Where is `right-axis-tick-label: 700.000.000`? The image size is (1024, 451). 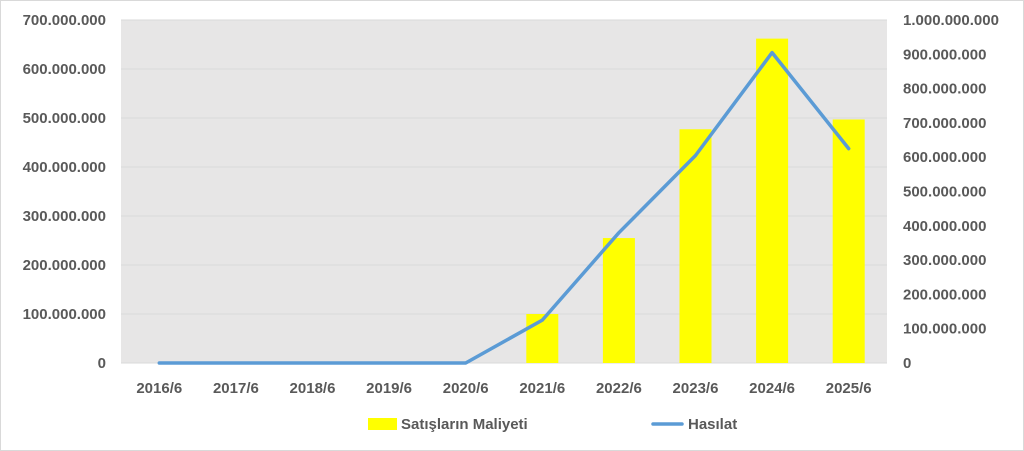 right-axis-tick-label: 700.000.000 is located at coordinates (944, 123).